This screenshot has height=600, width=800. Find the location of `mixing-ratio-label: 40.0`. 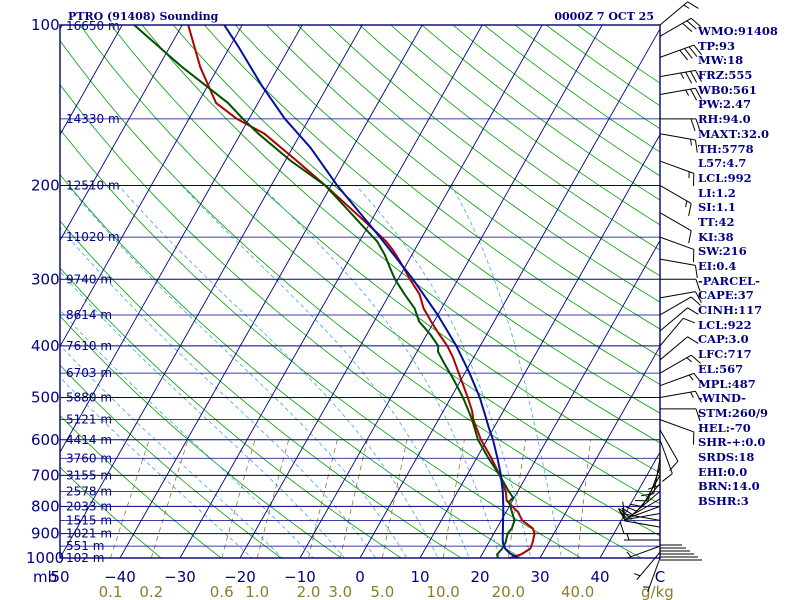

mixing-ratio-label: 40.0 is located at coordinates (577, 591).